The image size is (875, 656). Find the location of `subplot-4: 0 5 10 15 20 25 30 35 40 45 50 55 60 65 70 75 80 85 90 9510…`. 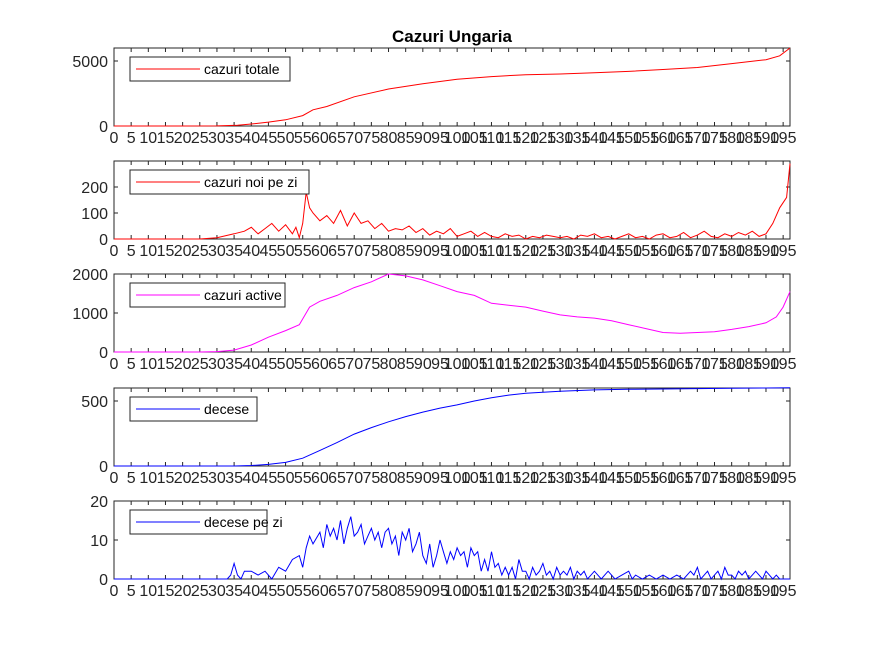

subplot-4: 0 5 10 15 20 25 30 35 40 45 50 55 60 65 70 75 80 85 90 9510… is located at coordinates (439, 437).